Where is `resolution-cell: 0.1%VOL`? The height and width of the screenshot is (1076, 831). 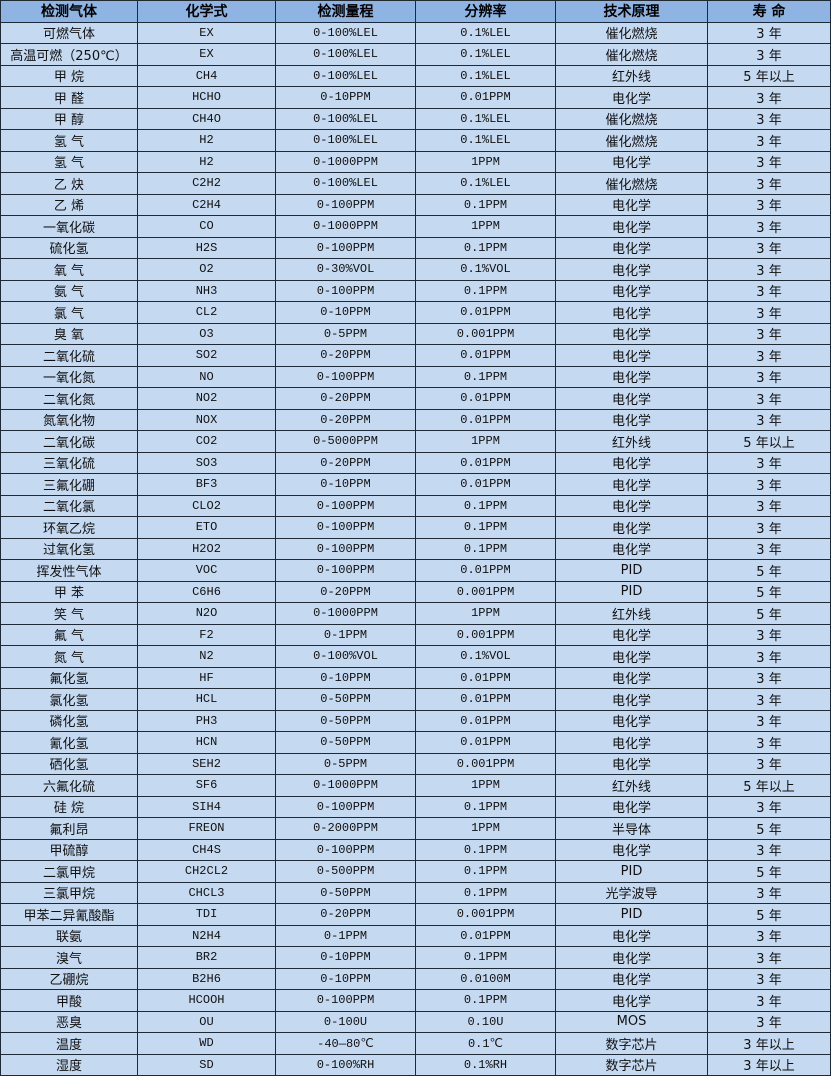
resolution-cell: 0.1%VOL is located at coordinates (485, 269).